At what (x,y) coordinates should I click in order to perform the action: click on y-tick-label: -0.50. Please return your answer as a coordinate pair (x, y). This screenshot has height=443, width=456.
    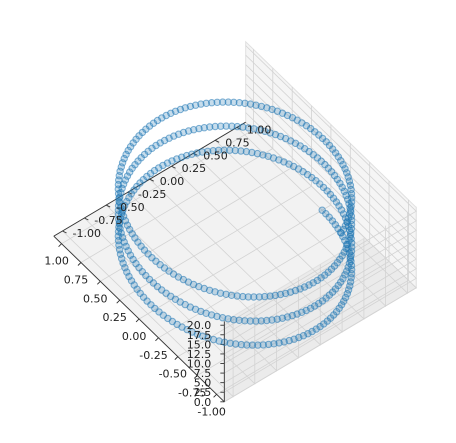
    Looking at the image, I should click on (130, 207).